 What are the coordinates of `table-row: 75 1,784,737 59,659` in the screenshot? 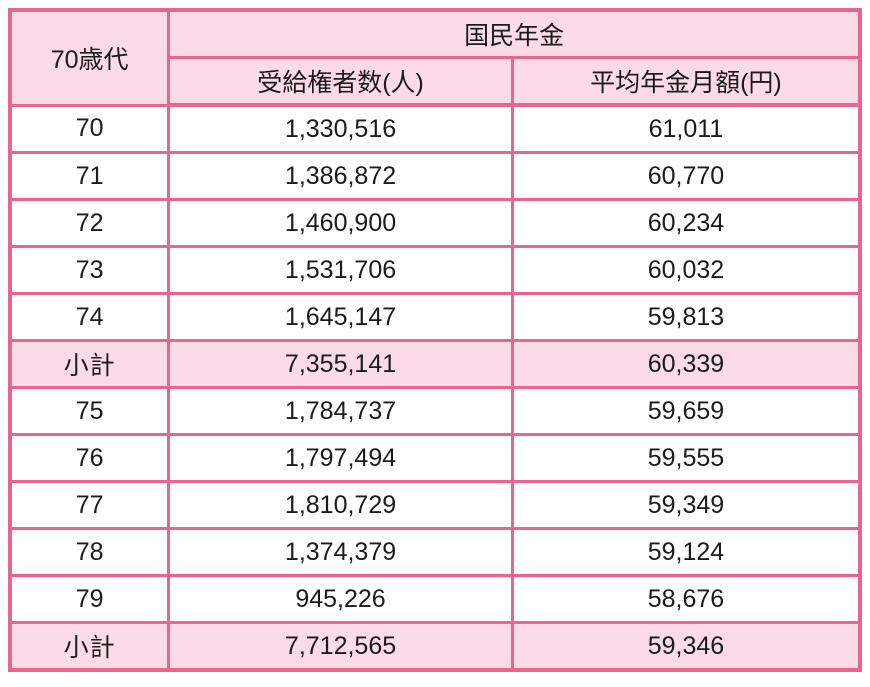 It's located at (435, 411).